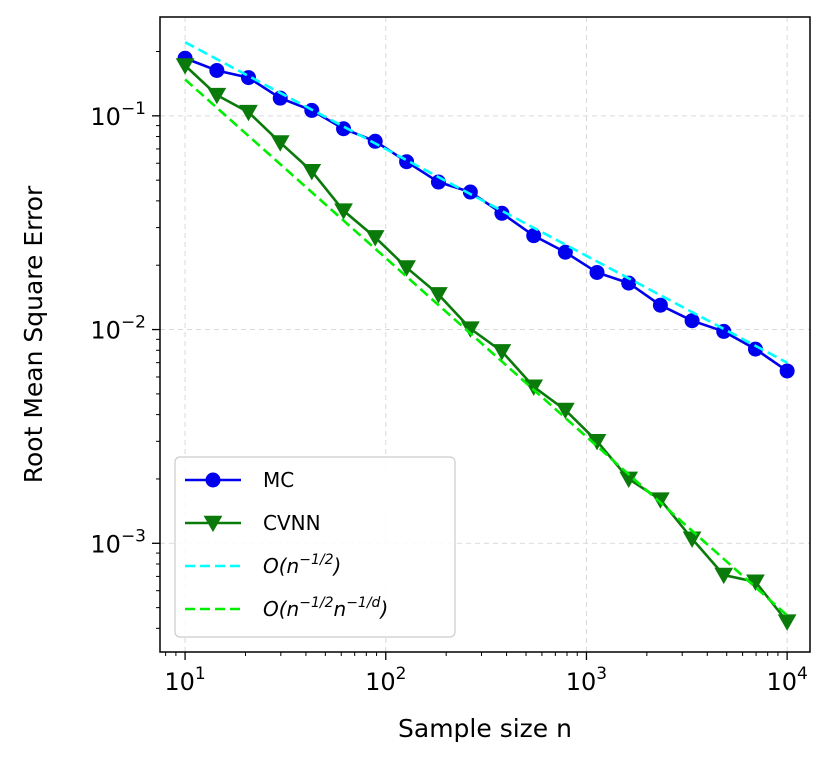  Describe the element at coordinates (184, 680) in the screenshot. I see `x-tick-label: 10¹` at that location.